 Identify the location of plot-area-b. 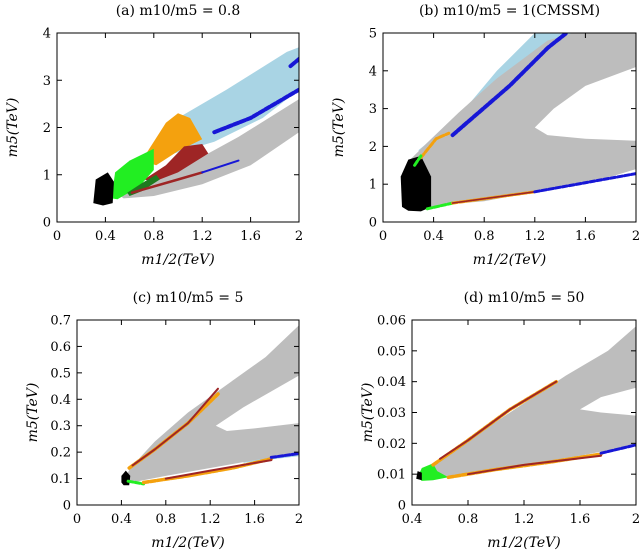
(518, 122).